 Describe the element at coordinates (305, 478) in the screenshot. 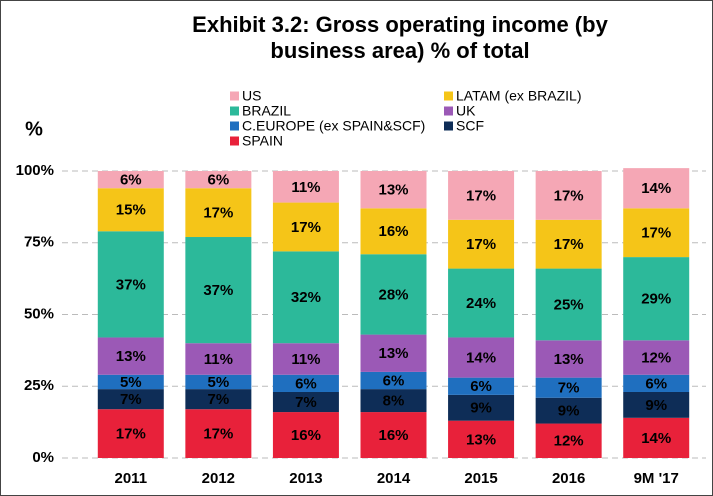

I see `x-tick-label: 2013` at that location.